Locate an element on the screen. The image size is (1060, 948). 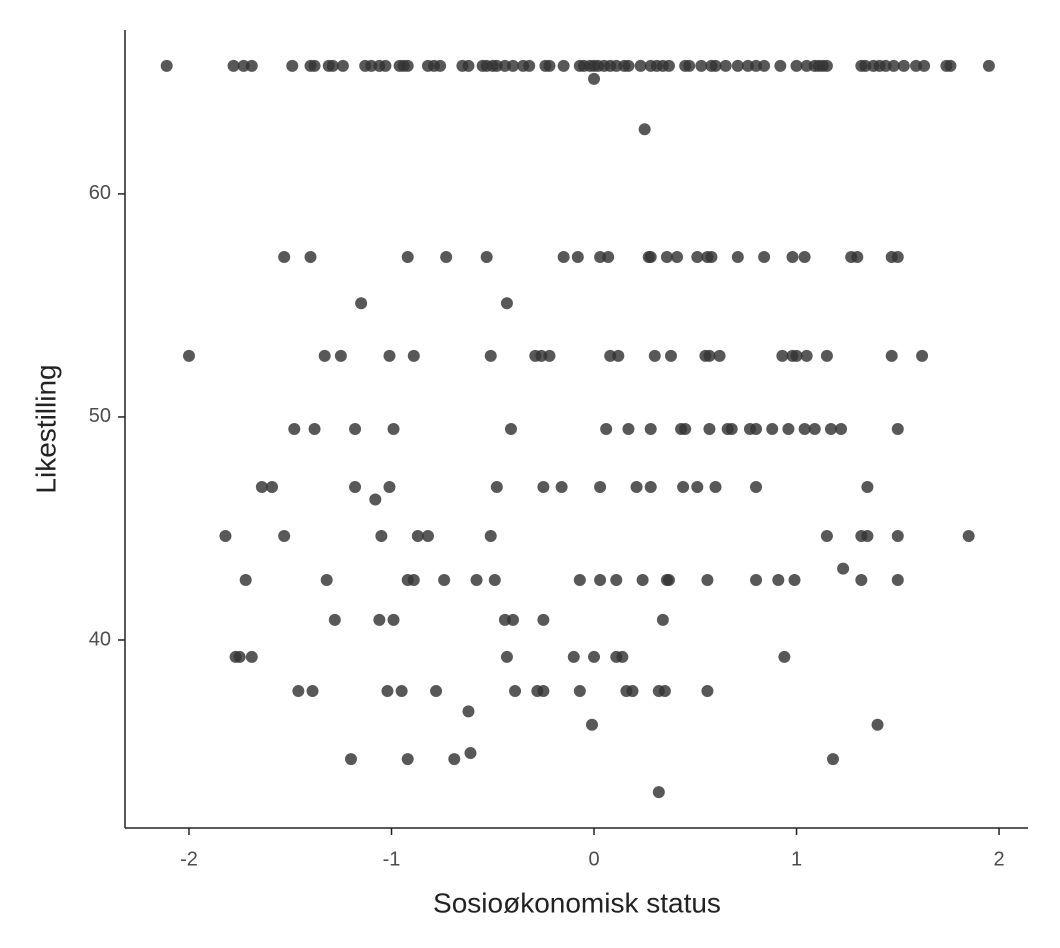
y-axis-title: Likestilling is located at coordinates (45, 428).